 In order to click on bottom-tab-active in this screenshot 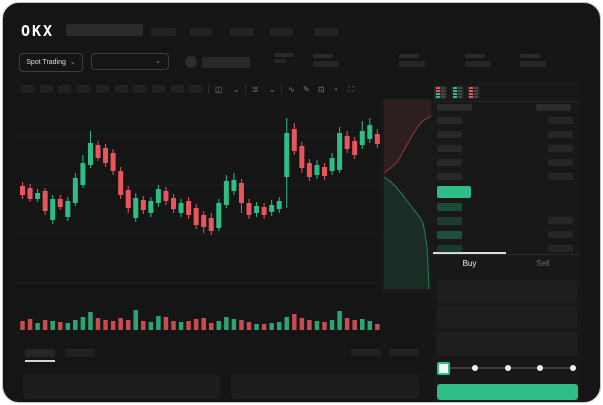, I will do `click(40, 353)`.